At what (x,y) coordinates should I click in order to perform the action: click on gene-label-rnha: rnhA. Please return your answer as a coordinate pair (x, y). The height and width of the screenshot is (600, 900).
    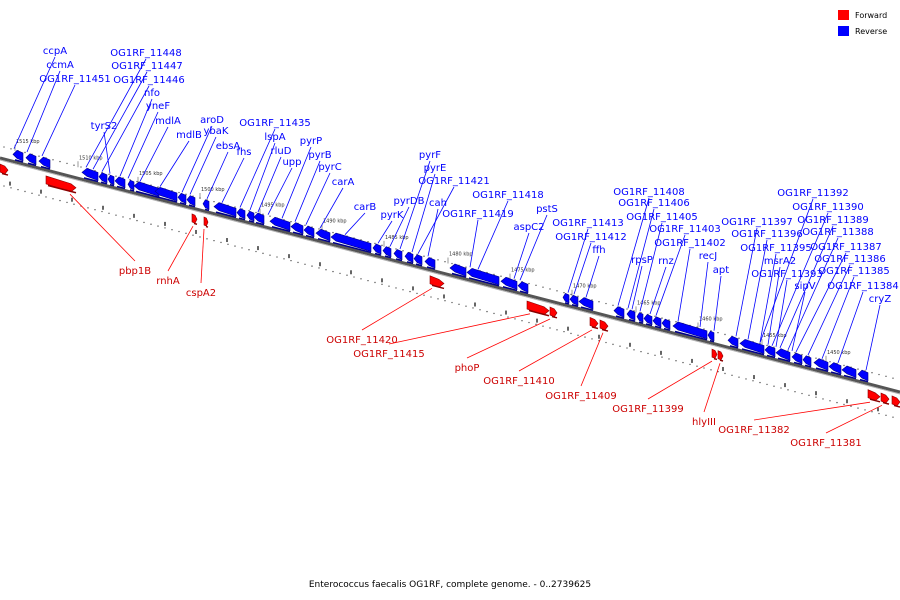
    Looking at the image, I should click on (168, 281).